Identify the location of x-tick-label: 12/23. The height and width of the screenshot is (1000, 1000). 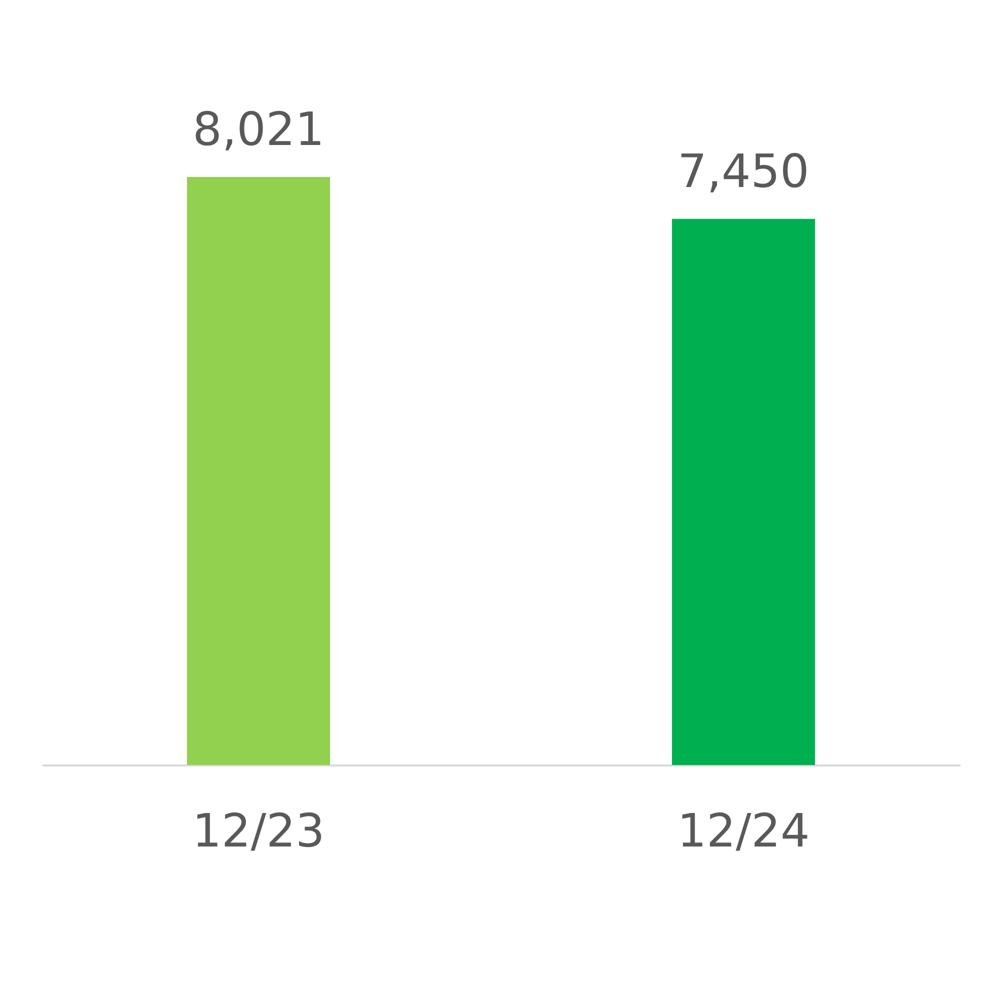
(258, 831).